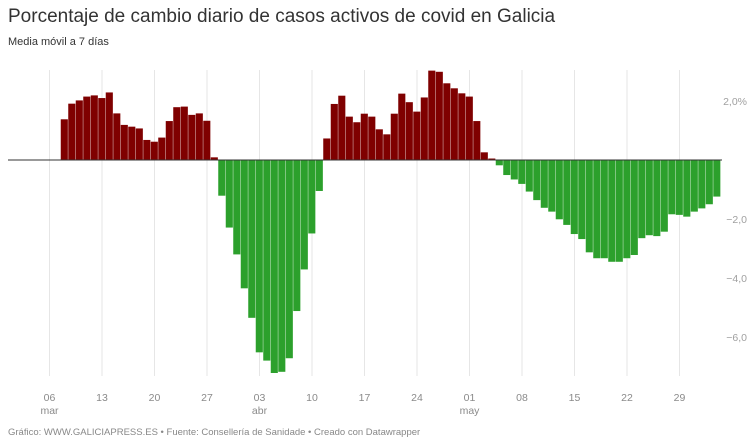  I want to click on bar-21-may: 21 may: -3.45, so click(619, 211).